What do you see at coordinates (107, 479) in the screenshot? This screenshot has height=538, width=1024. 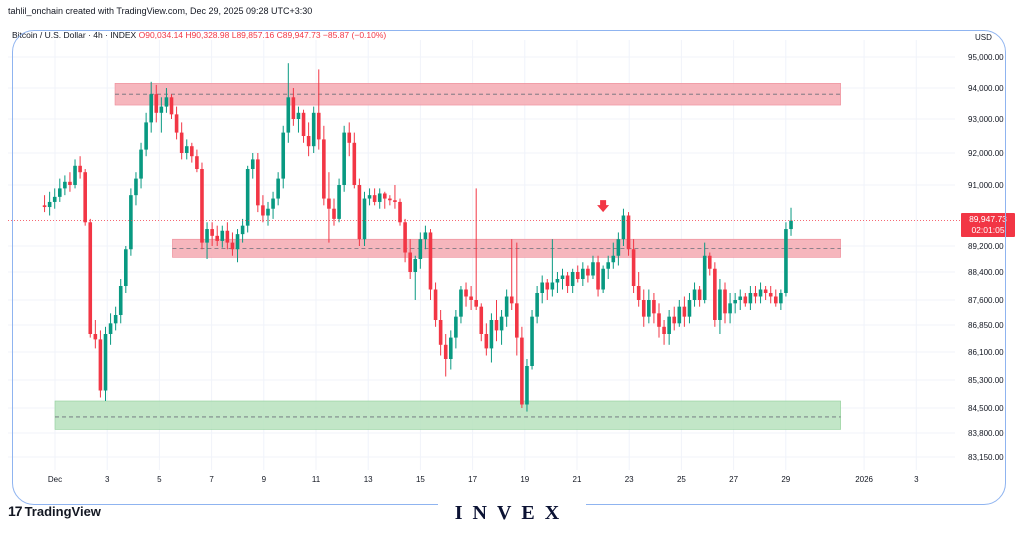 I see `x-tick-label: 3` at bounding box center [107, 479].